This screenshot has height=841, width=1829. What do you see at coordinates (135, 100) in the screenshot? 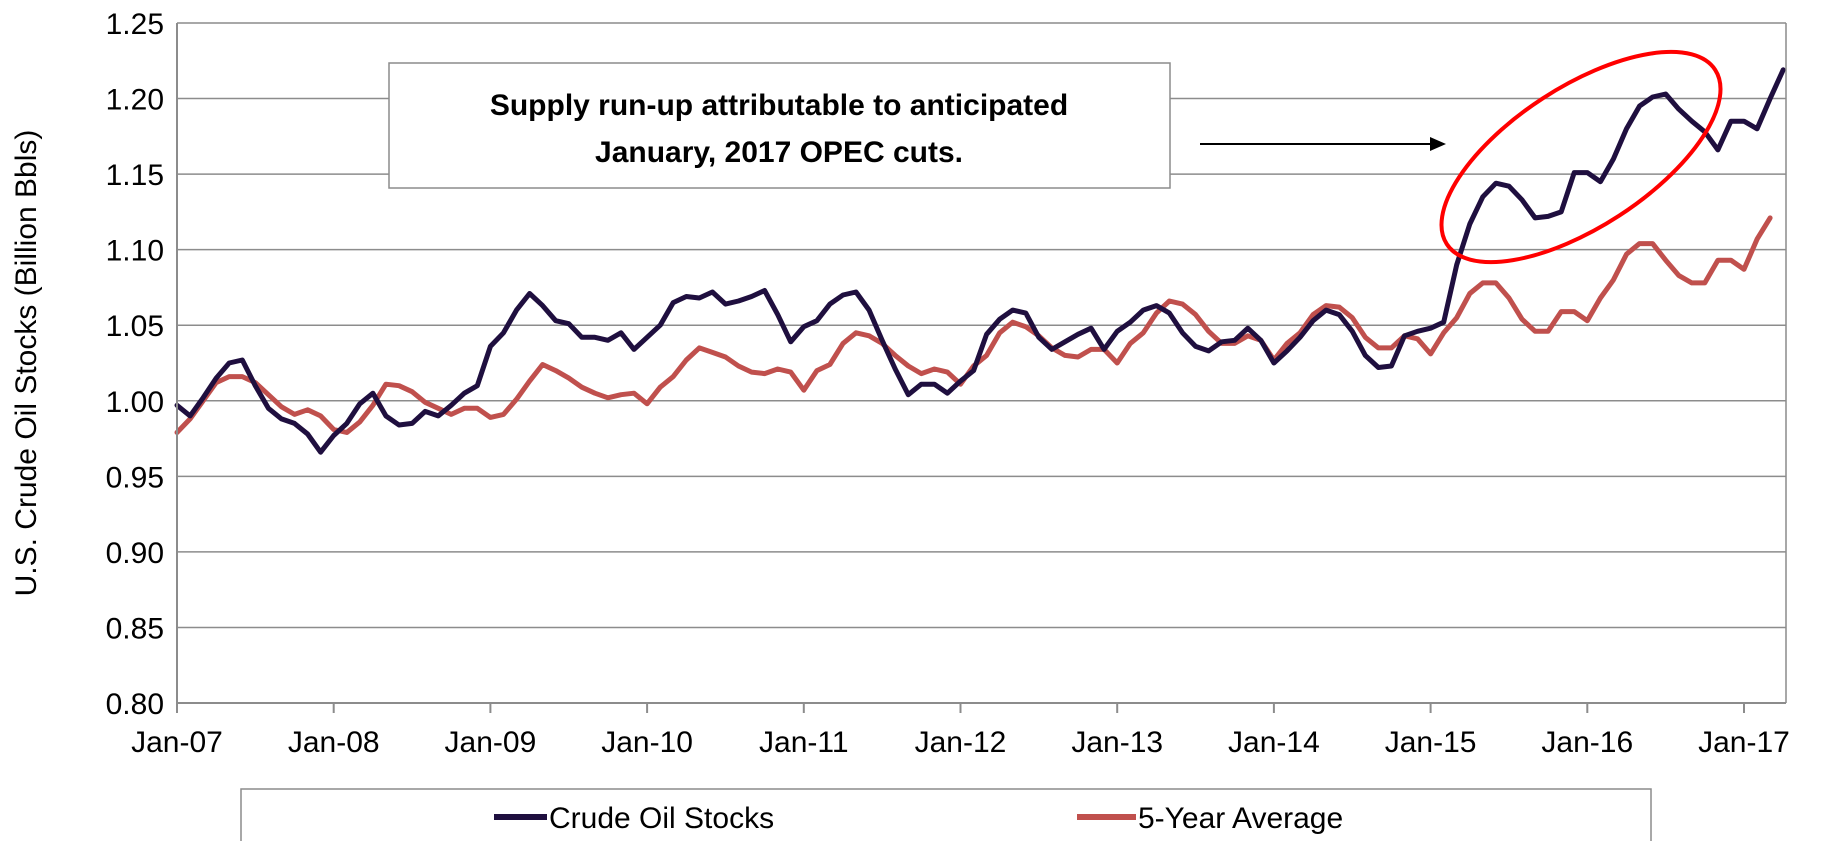
I see `y-tick-label: 1.20` at bounding box center [135, 100].